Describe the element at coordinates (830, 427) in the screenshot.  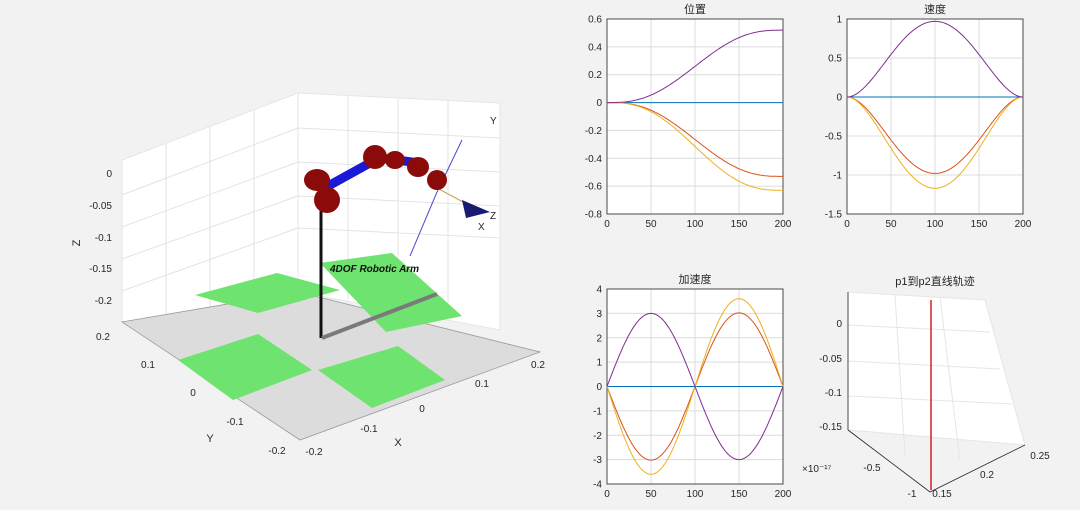
I see `z-tick: -0.15` at that location.